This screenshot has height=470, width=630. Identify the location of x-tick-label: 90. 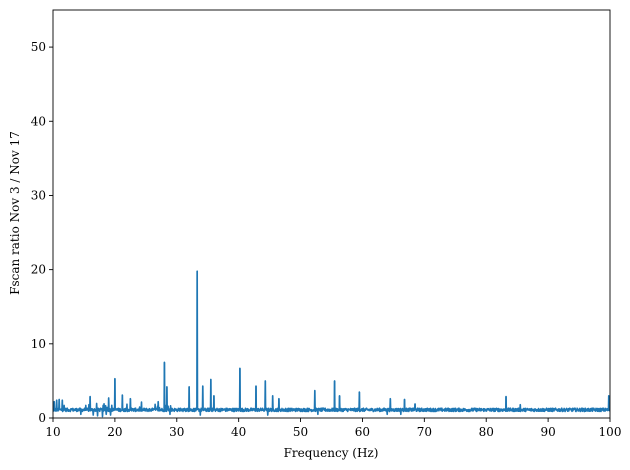
(547, 432).